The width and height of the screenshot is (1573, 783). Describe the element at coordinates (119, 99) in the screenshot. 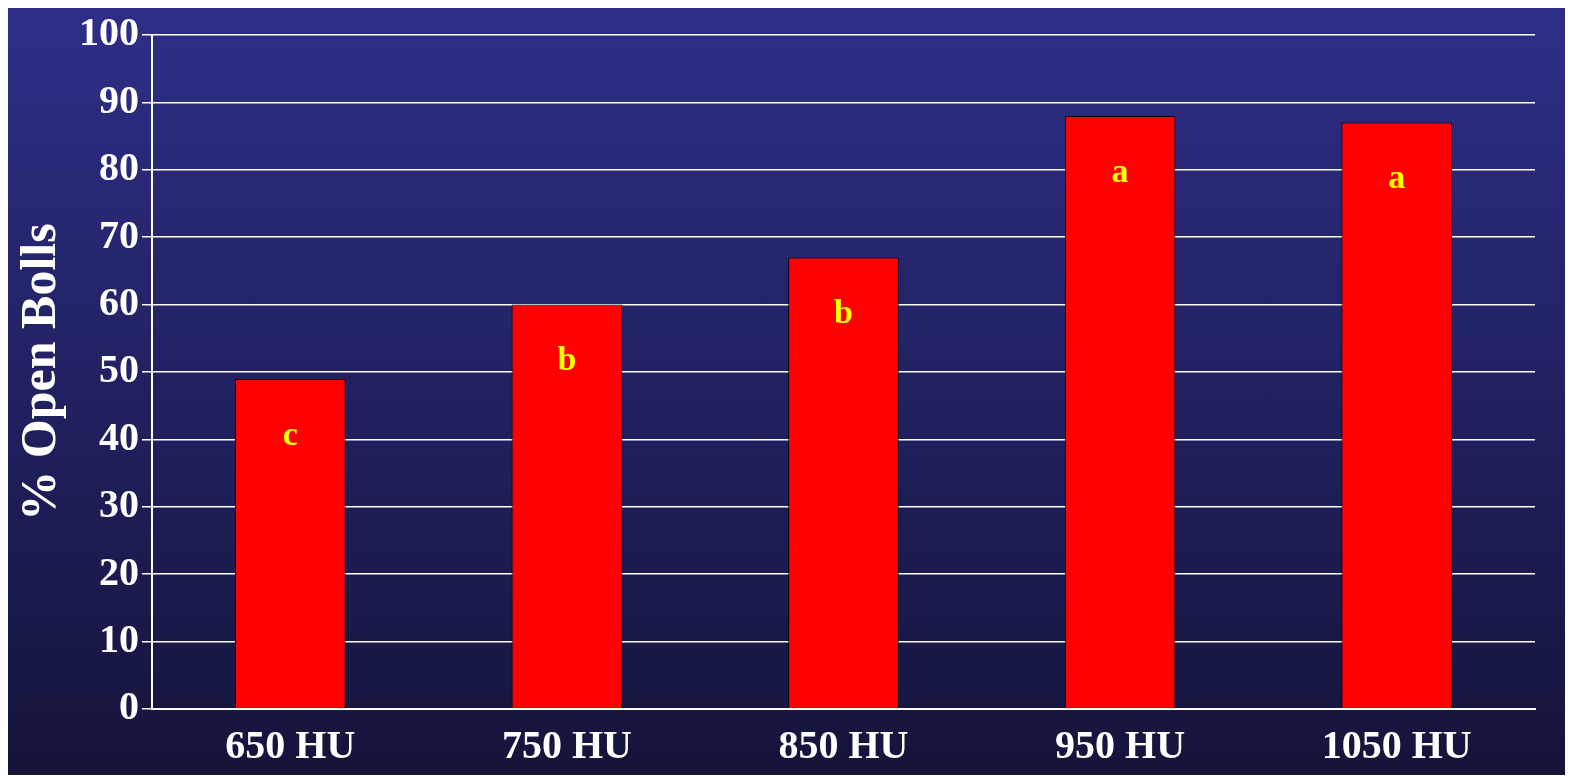

I see `y-tick-label: 90` at that location.